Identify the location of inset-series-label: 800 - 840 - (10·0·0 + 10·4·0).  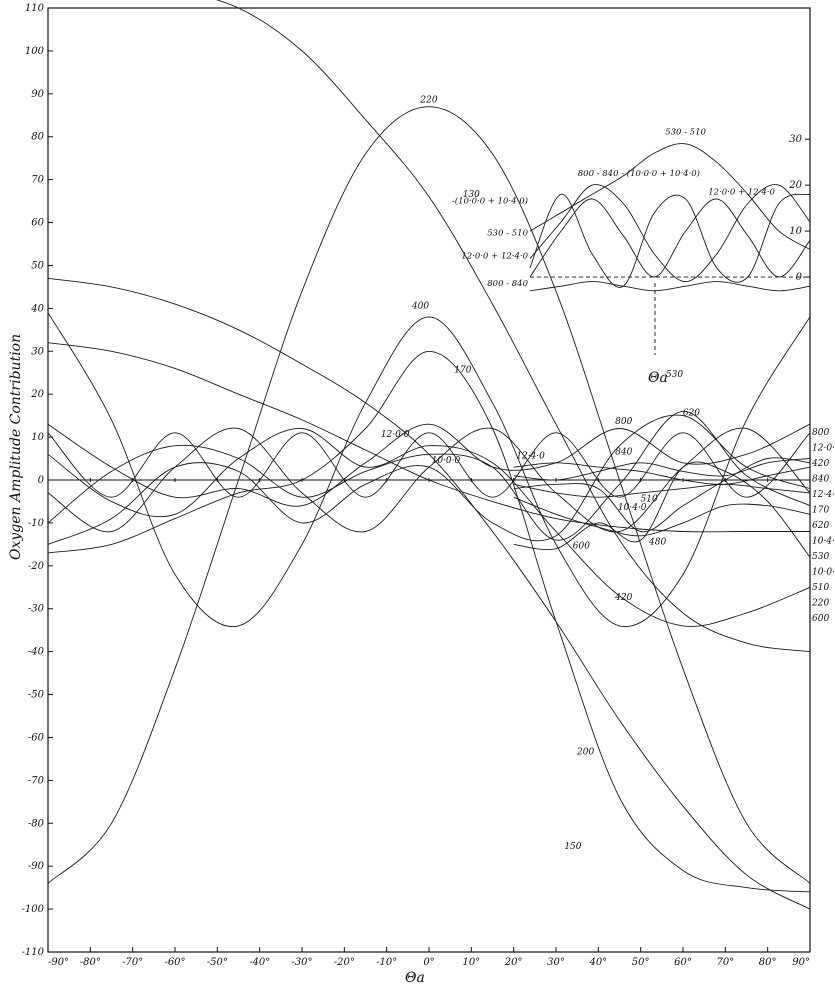
(639, 173).